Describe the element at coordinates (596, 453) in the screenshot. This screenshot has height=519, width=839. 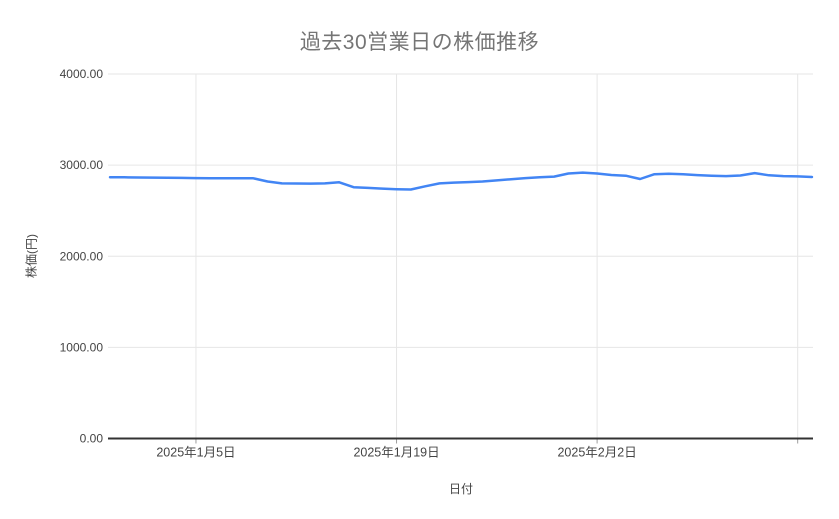
I see `x-tick-label: 2025年2月2日` at that location.